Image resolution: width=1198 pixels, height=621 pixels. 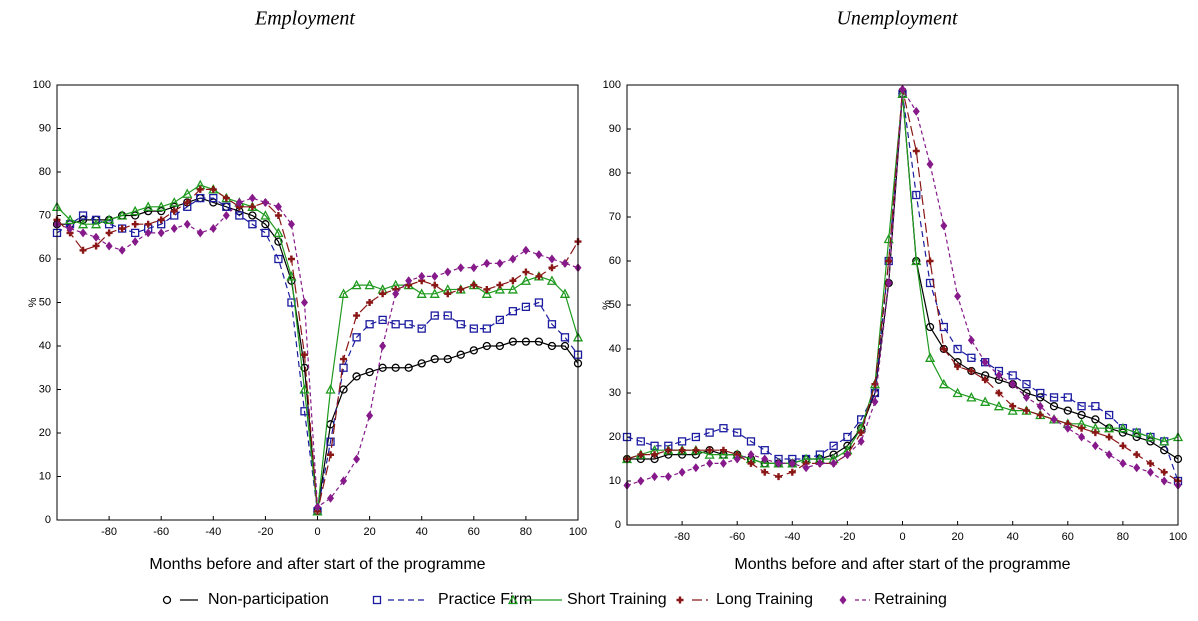 What do you see at coordinates (268, 599) in the screenshot?
I see `legend-label: Non-participation` at bounding box center [268, 599].